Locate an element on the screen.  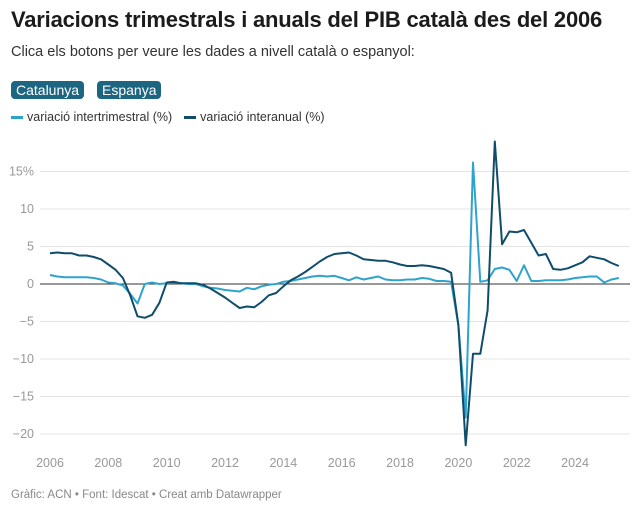
y-tick-label: −10 is located at coordinates (23, 359).